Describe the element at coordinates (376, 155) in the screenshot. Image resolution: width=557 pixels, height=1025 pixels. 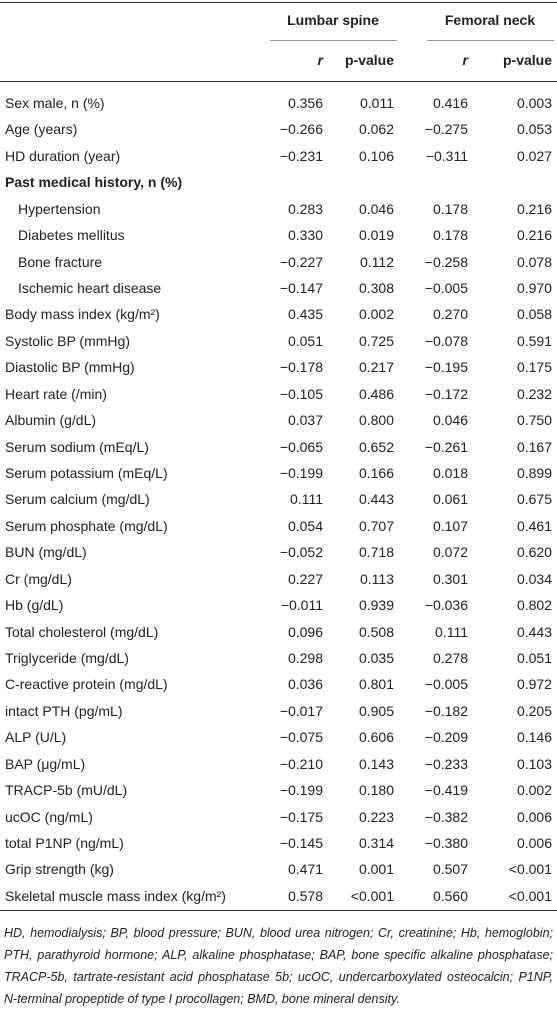
I see `cell: 0.106` at that location.